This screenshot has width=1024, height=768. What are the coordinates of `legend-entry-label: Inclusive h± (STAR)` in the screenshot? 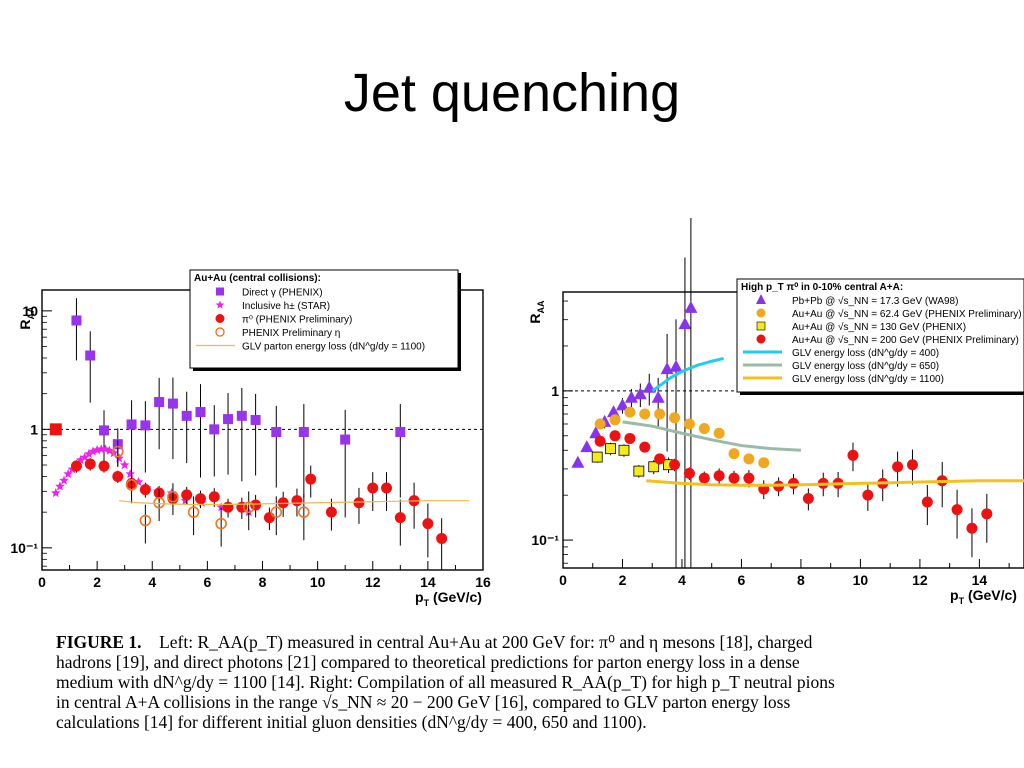 It's located at (286, 306).